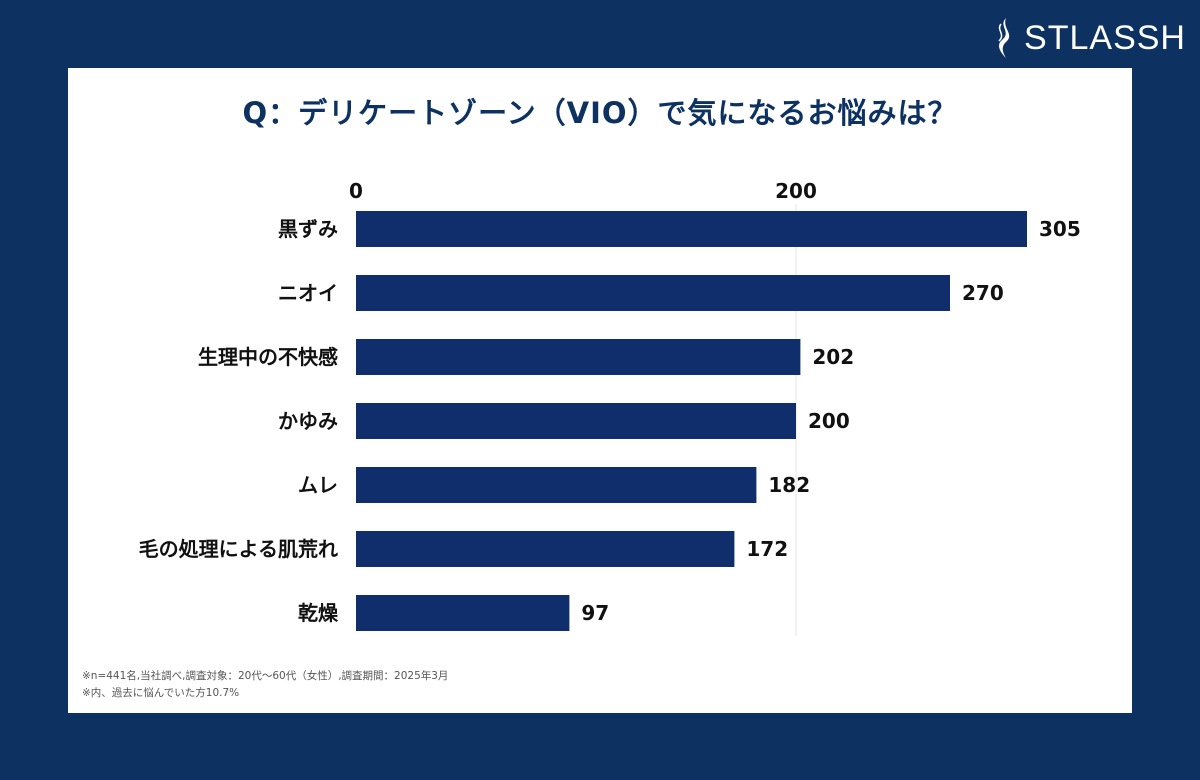 This screenshot has width=1200, height=780. What do you see at coordinates (1105, 37) in the screenshot?
I see `brand-name: STLASSH` at bounding box center [1105, 37].